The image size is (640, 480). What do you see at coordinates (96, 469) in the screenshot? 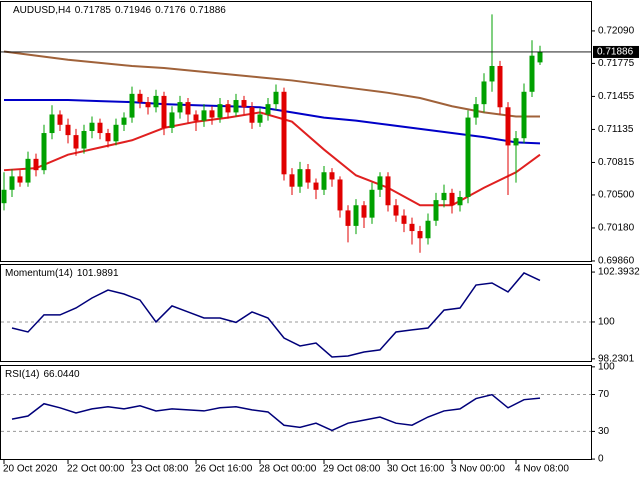
I see `x-tick-label: 22 Oct 00:00` at bounding box center [96, 469].